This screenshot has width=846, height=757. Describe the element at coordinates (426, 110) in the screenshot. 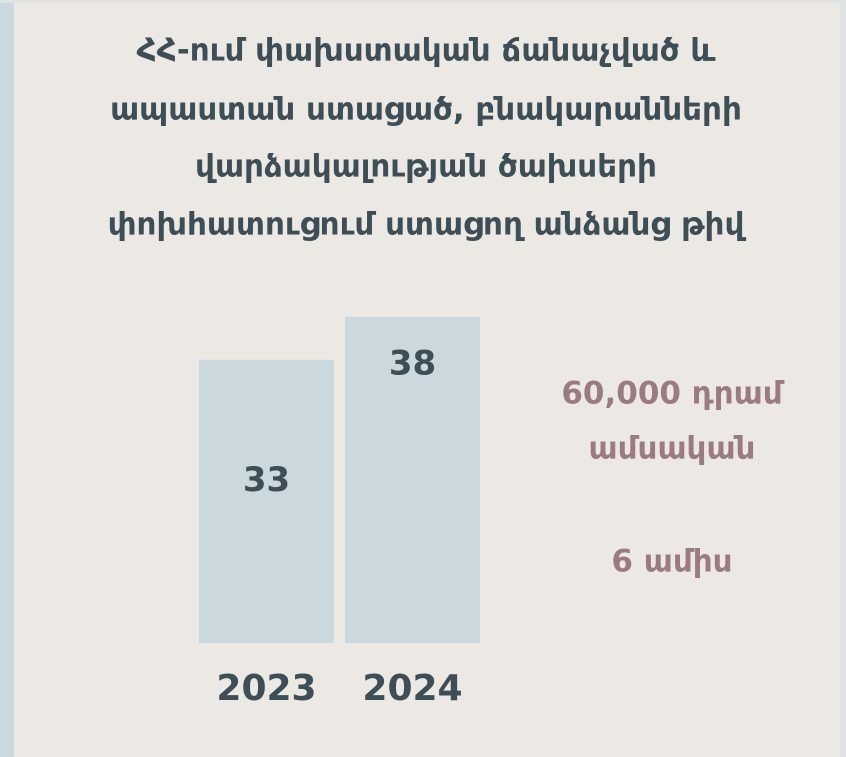

I see `chart-title: ապաստան ստացած, բնակարանների` at that location.